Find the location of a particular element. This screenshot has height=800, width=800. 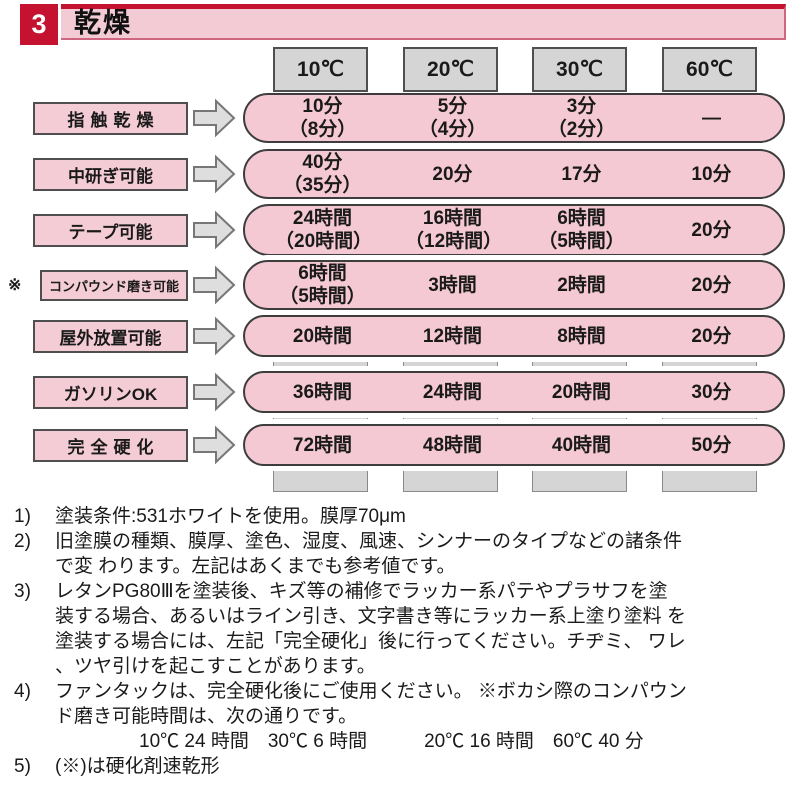

temp-column-header: 20℃ is located at coordinates (450, 69).